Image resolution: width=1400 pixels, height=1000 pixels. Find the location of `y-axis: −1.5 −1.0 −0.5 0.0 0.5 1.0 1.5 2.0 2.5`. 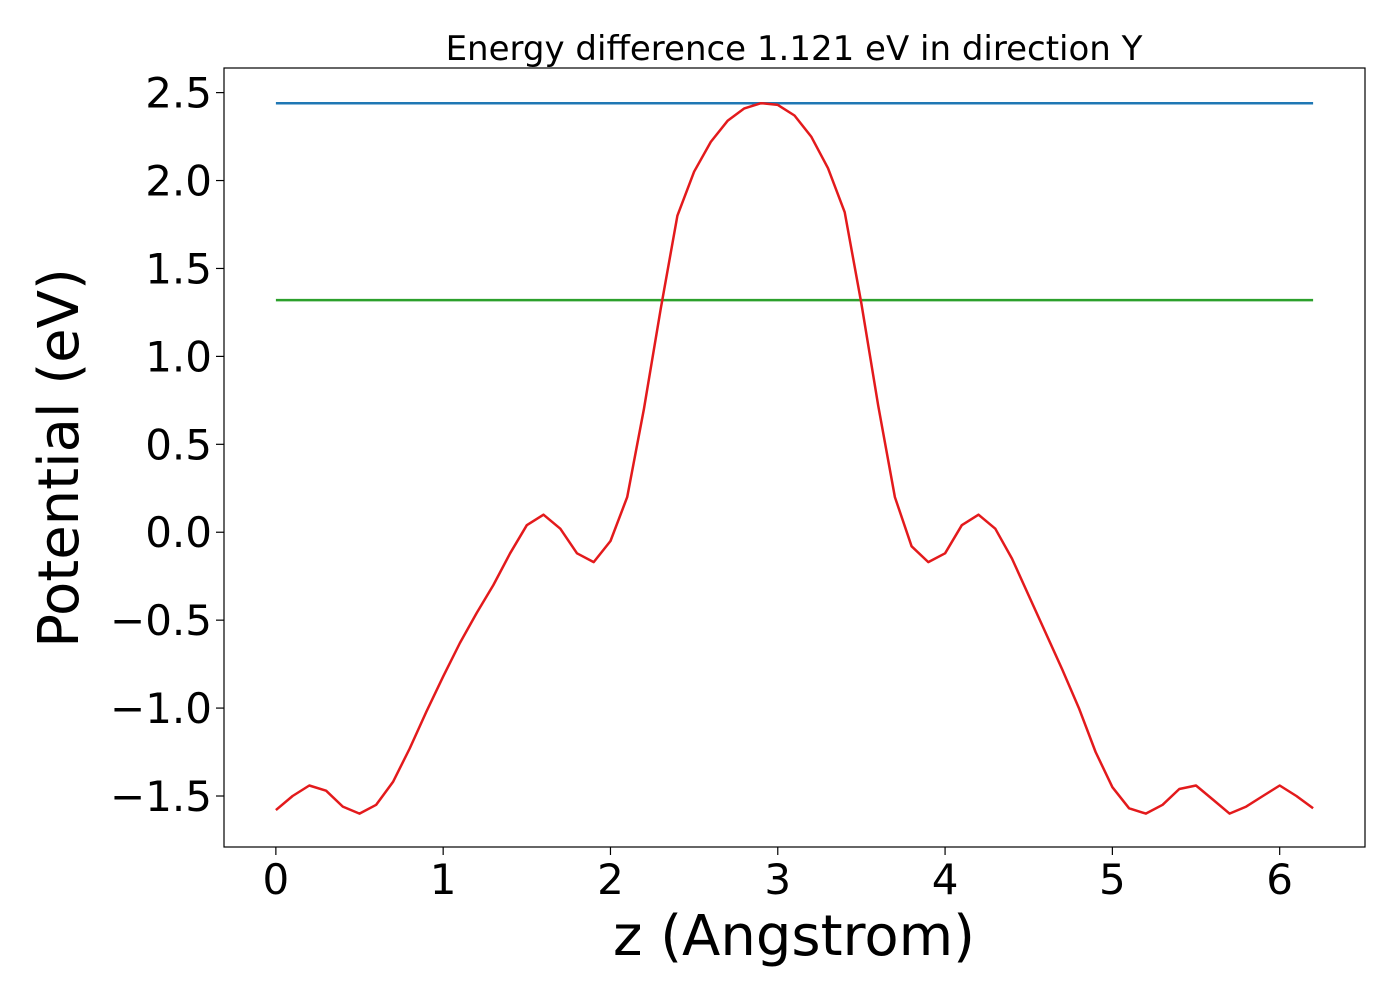

y-axis: −1.5 −1.0 −0.5 0.0 0.5 1.0 1.5 2.0 2.5 is located at coordinates (167, 445).